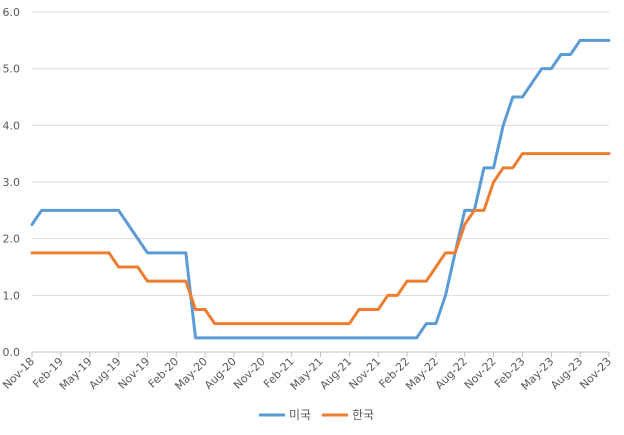  I want to click on y-tick-label: 5.0, so click(12, 69).